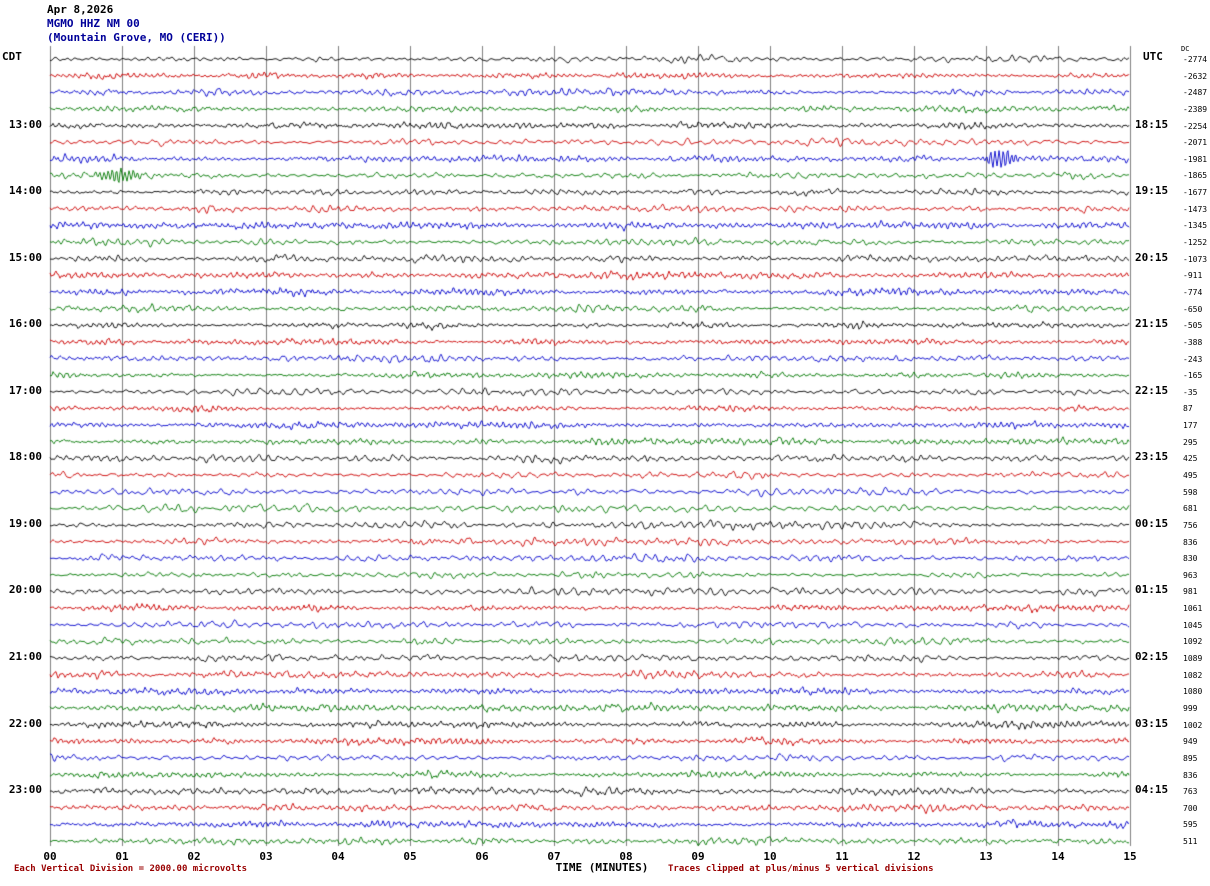 The image size is (1210, 886). I want to click on dc-offset-value: -911, so click(1193, 276).